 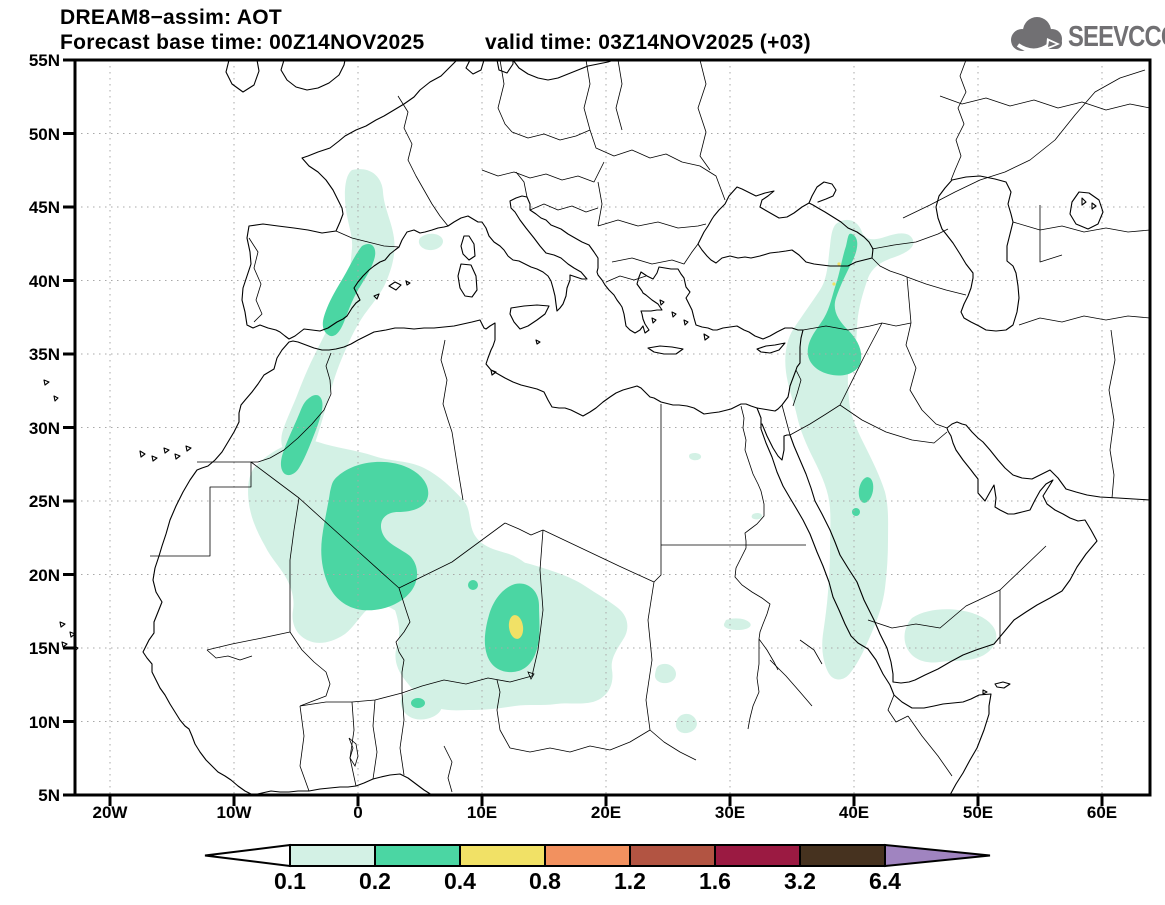 I want to click on lon-label-10W: 10W, so click(x=234, y=812).